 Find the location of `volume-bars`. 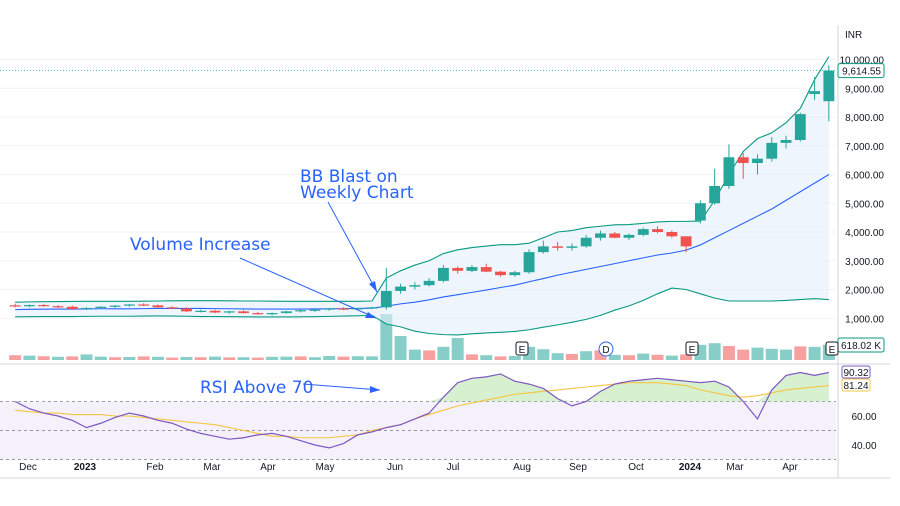

volume-bars is located at coordinates (422, 337).